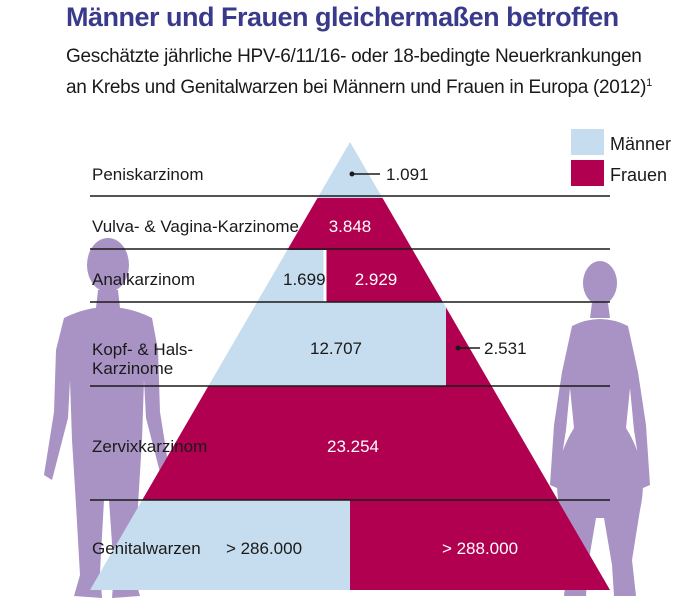 The image size is (686, 609). What do you see at coordinates (638, 175) in the screenshot?
I see `legend-label-frauen: Frauen` at bounding box center [638, 175].